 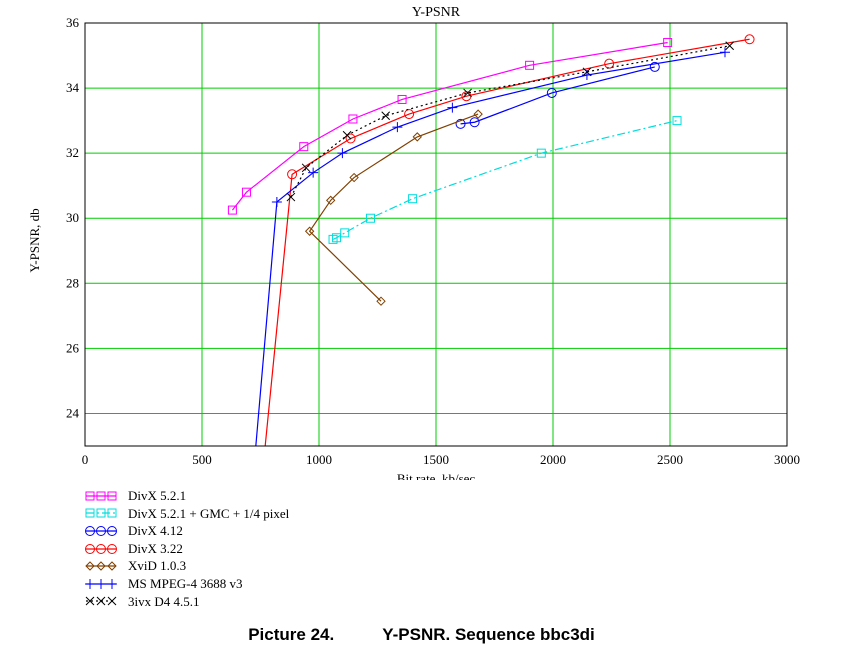 I want to click on legend-label: DivX 5.2.1 + GMC + 1/4 pixel, so click(x=209, y=513).